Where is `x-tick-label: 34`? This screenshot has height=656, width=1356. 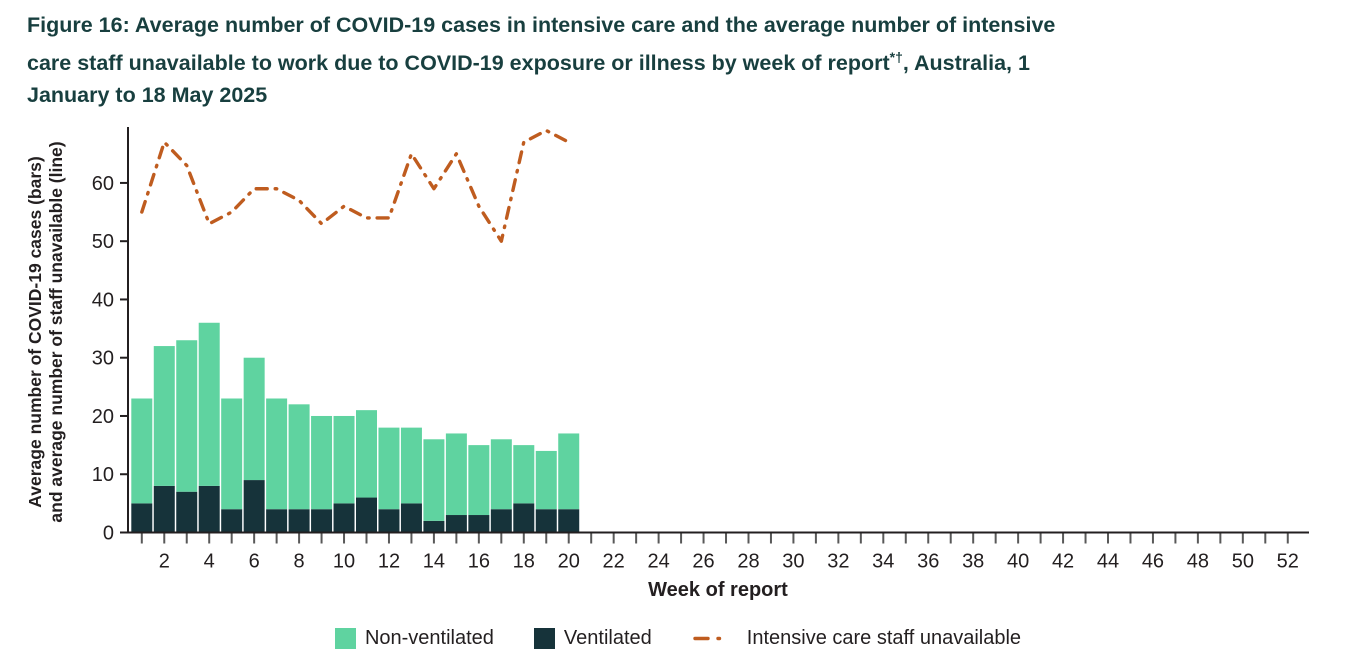
x-tick-label: 34 is located at coordinates (883, 562).